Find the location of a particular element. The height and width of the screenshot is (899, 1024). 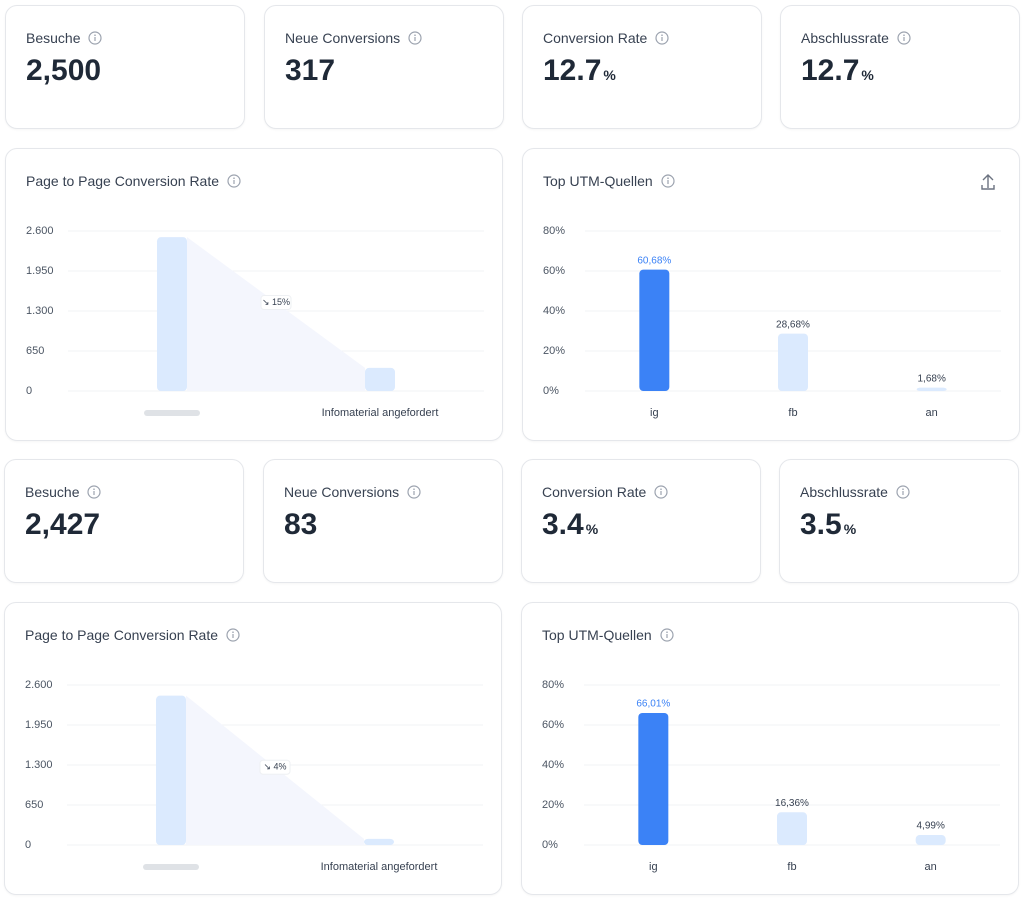

chart-header: Top UTM-Quellen is located at coordinates (609, 181).